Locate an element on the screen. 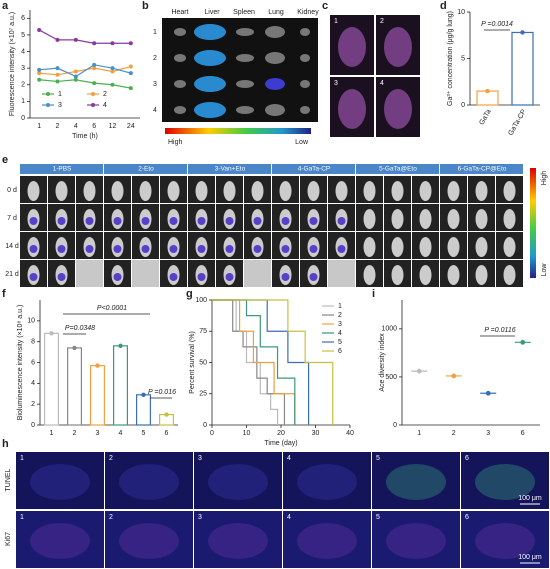 The image size is (550, 569). tile-label: 2 is located at coordinates (382, 21).